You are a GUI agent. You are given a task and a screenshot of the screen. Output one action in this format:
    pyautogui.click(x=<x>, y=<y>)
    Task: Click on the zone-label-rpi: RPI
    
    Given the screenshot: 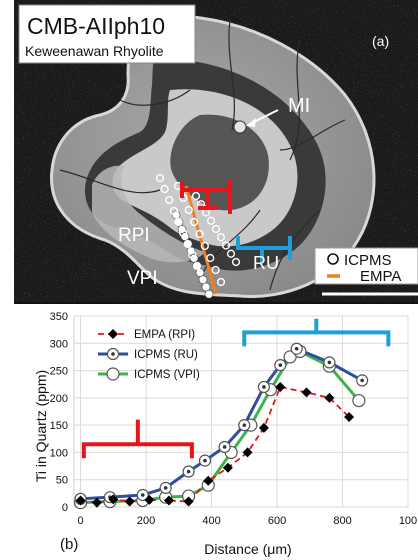 What is the action you would take?
    pyautogui.click(x=134, y=235)
    